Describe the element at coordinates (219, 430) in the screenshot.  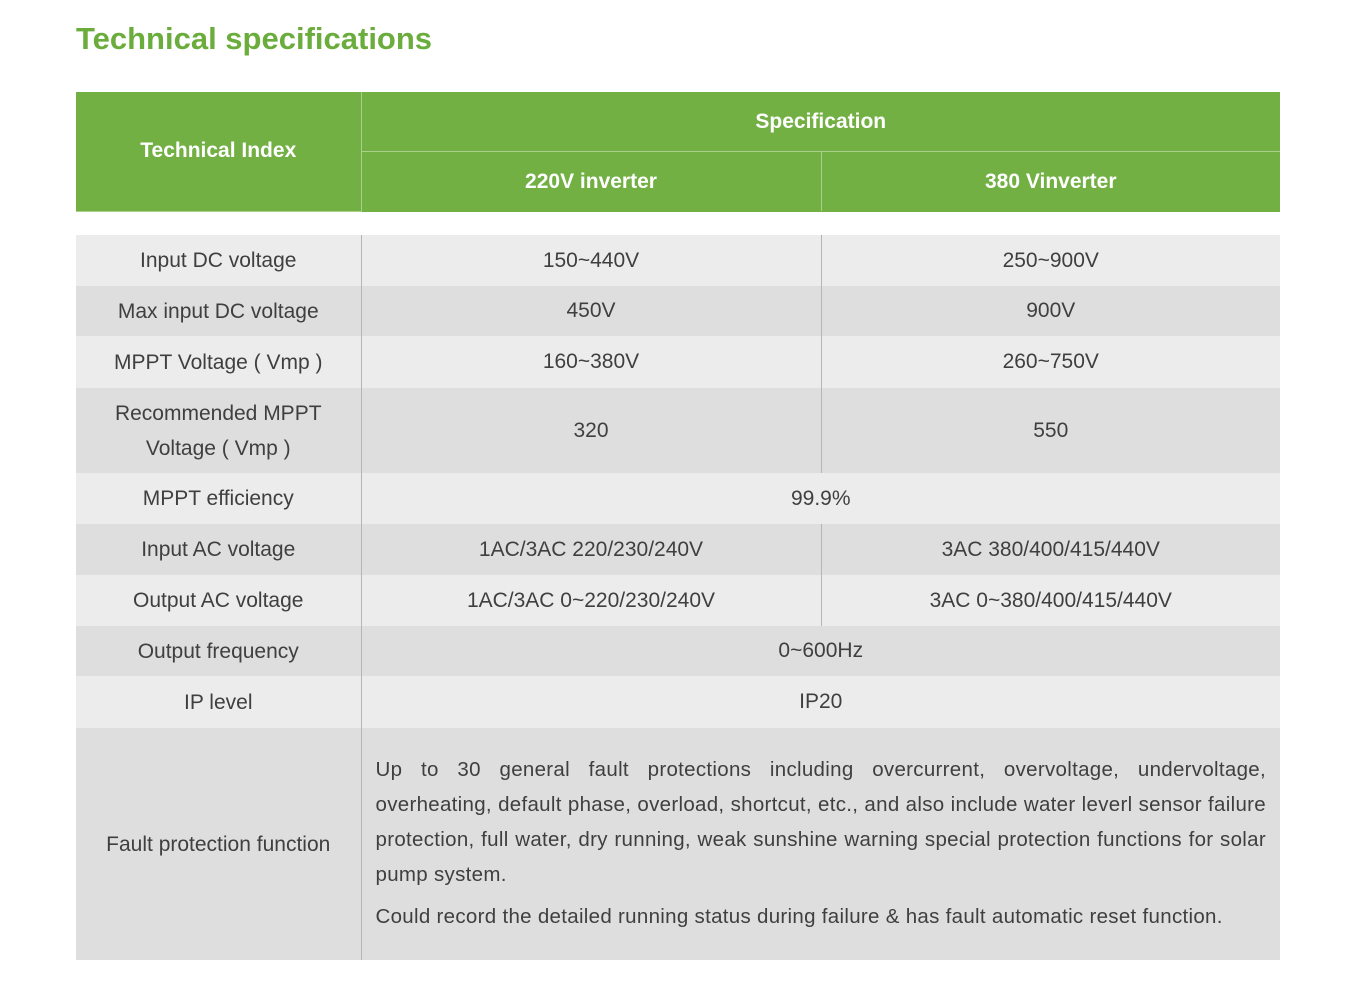
I see `row-label: Recommended MPPT Voltage ( Vmp )` at that location.